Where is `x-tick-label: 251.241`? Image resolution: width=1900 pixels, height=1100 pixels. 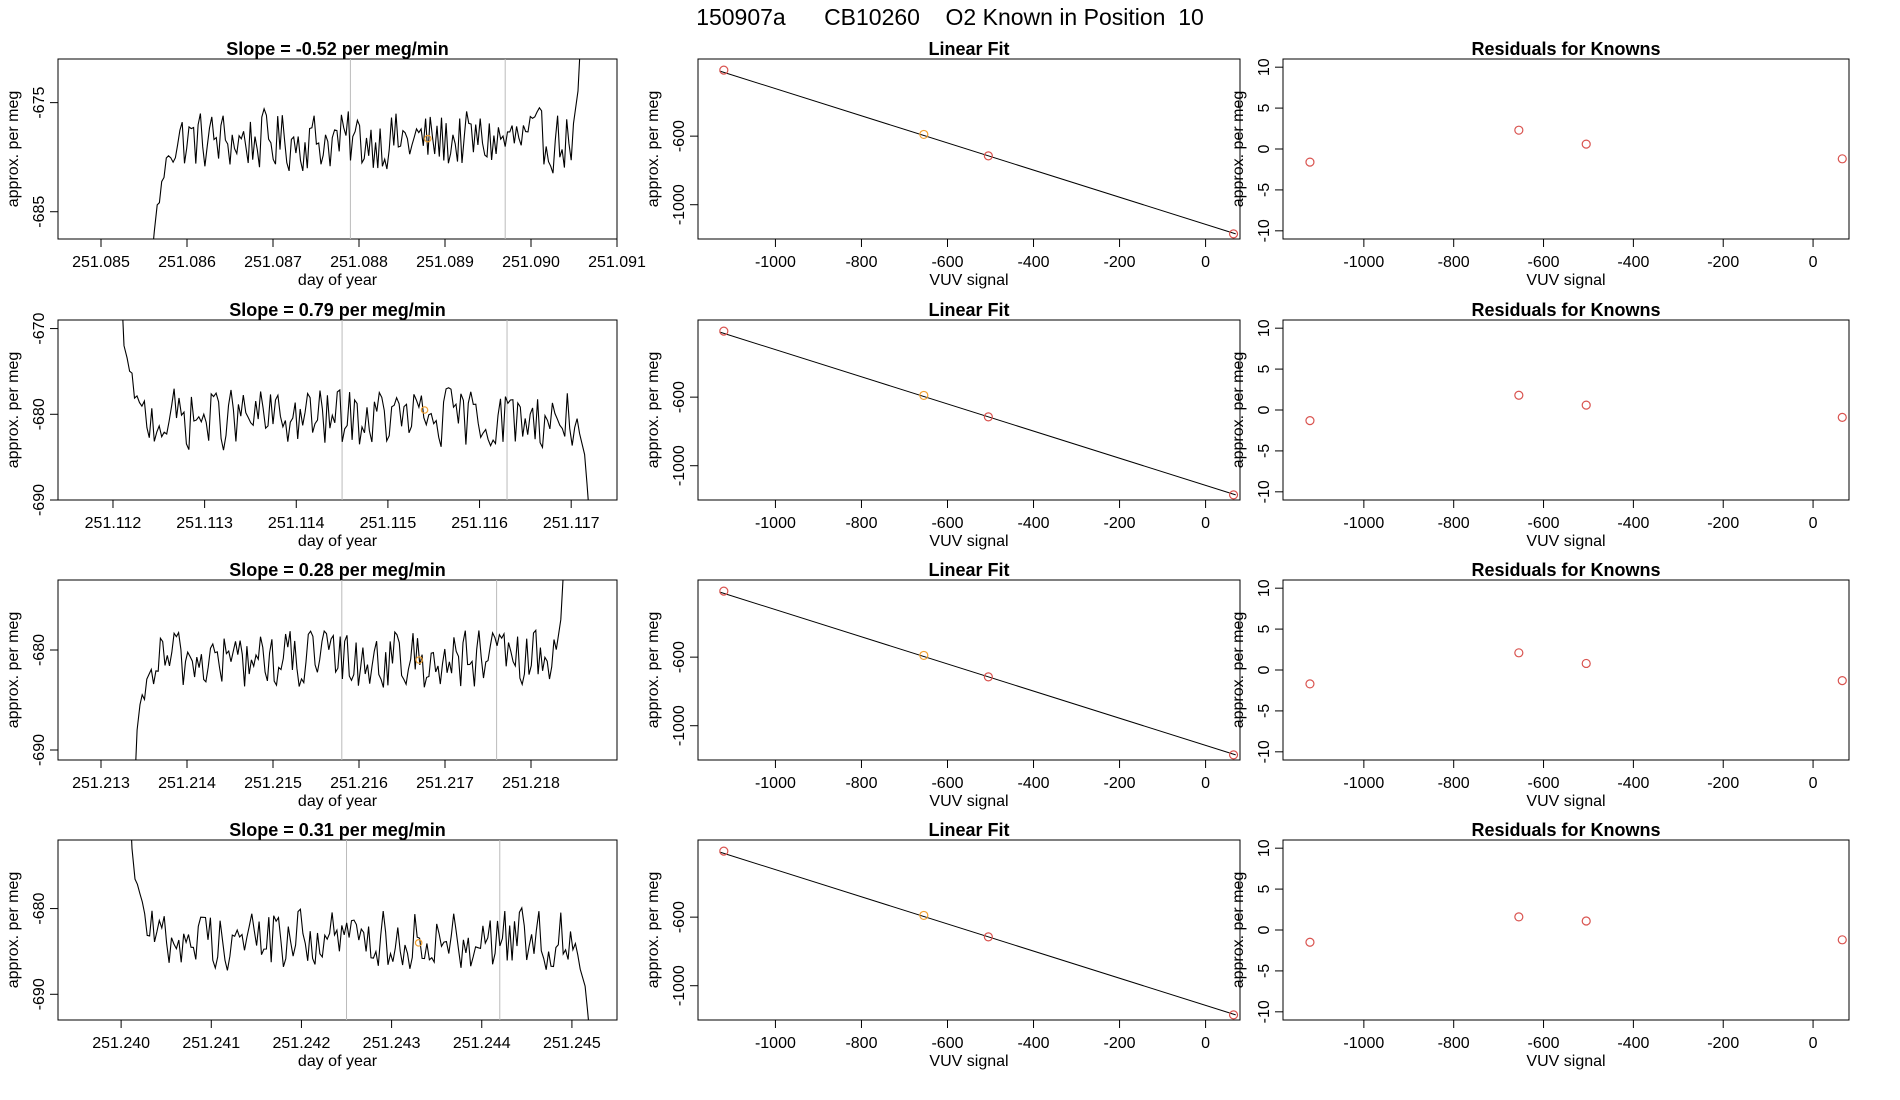 x-tick-label: 251.241 is located at coordinates (211, 1043).